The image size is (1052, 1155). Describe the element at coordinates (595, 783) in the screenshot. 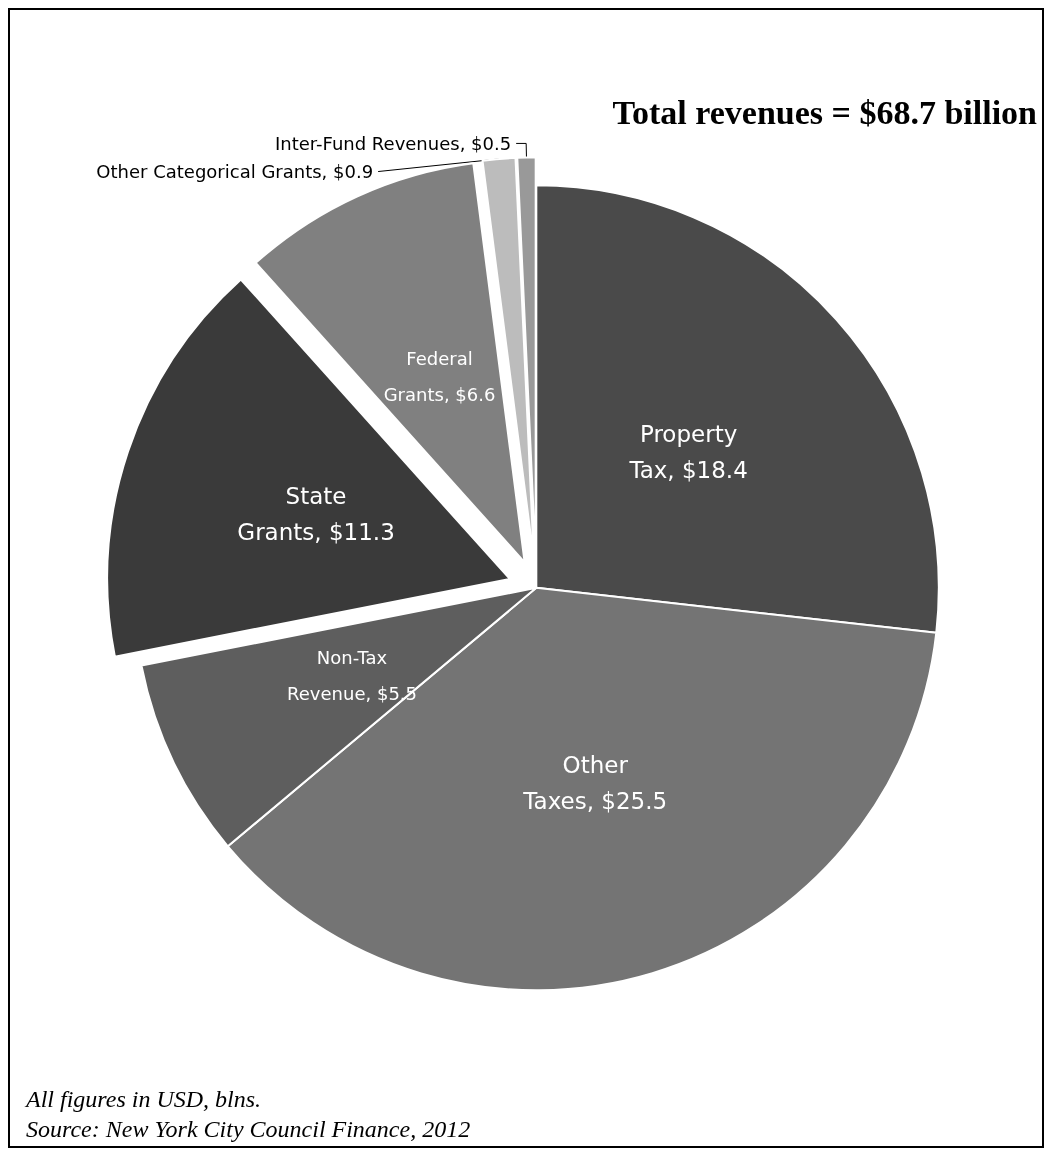

I see `slice-label: Other Taxes, $25.5` at that location.